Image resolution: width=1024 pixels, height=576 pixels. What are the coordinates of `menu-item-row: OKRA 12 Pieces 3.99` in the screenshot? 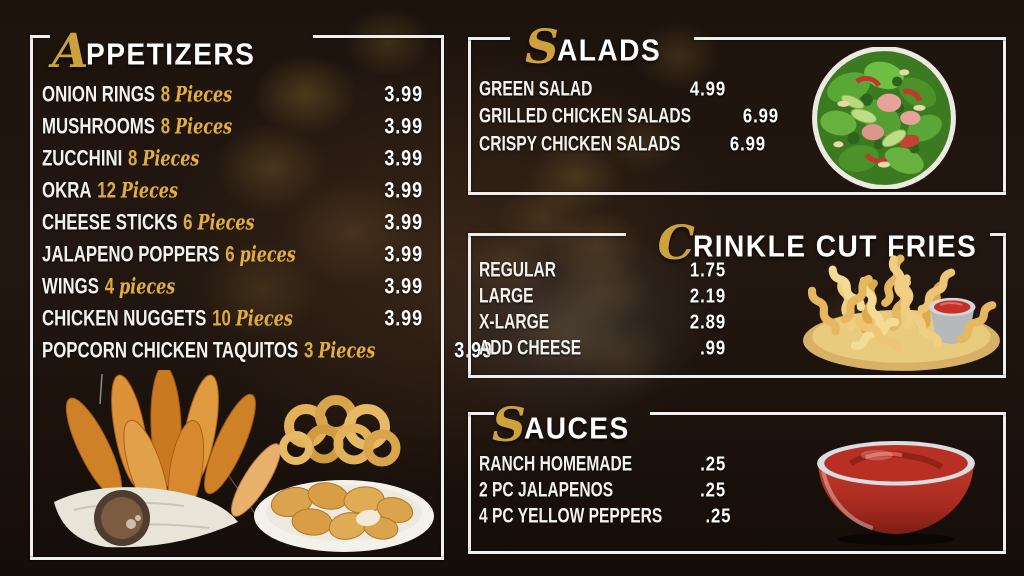 It's located at (232, 191).